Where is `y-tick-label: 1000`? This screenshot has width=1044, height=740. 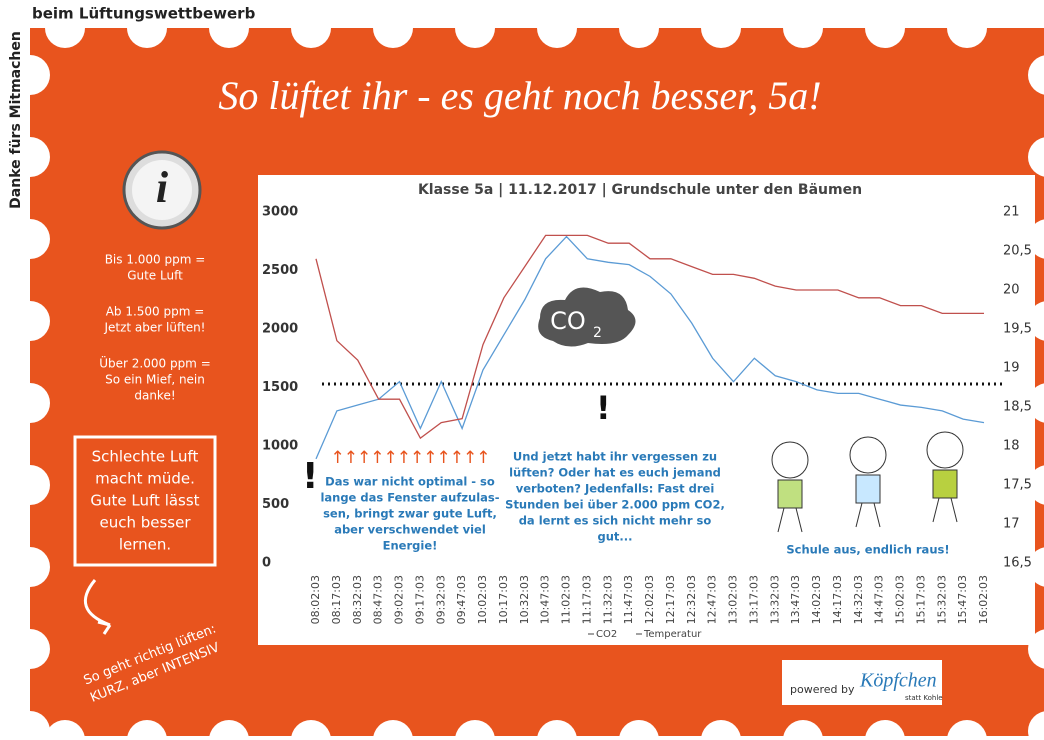
y-tick-label: 1000 is located at coordinates (280, 446).